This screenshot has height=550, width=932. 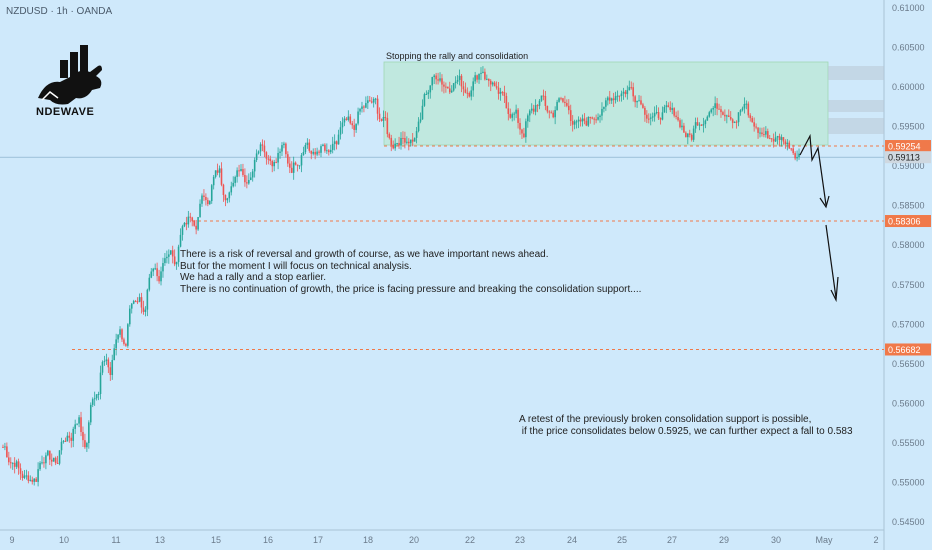 I want to click on x-tick-label: 25, so click(x=622, y=540).